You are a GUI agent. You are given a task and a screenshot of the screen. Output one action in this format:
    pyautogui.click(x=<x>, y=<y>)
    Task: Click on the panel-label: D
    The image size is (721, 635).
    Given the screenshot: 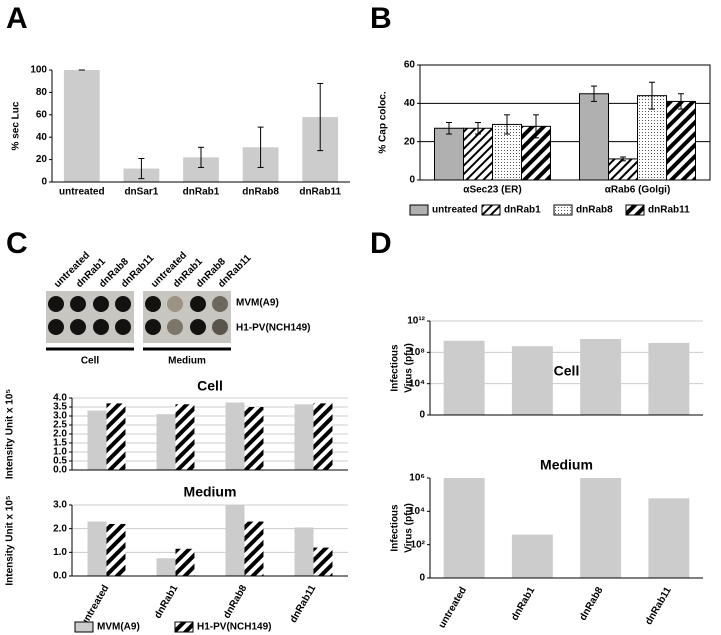 What is the action you would take?
    pyautogui.click(x=381, y=243)
    